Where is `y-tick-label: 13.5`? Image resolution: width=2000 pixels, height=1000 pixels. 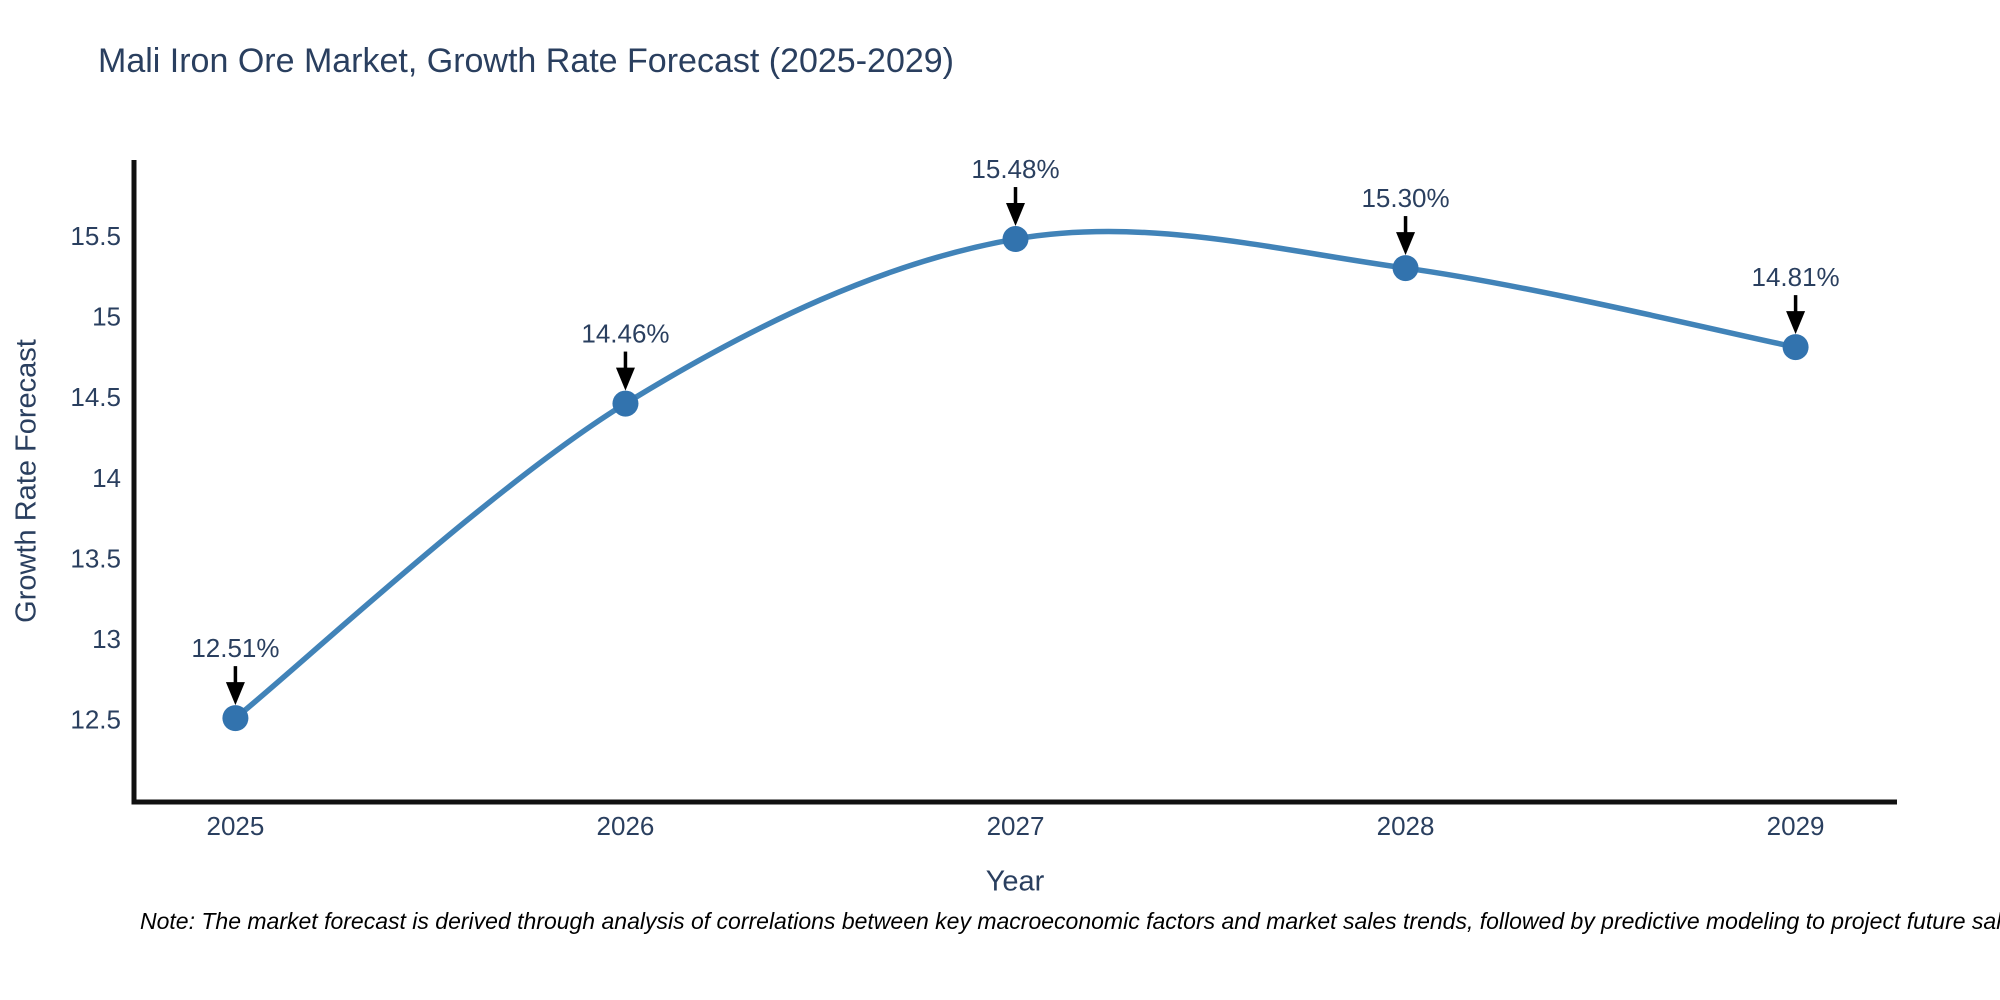 y-tick-label: 13.5 is located at coordinates (95, 558).